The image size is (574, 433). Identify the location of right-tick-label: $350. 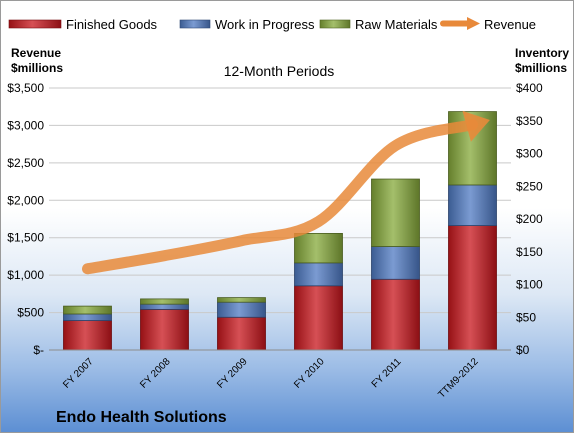
(529, 121).